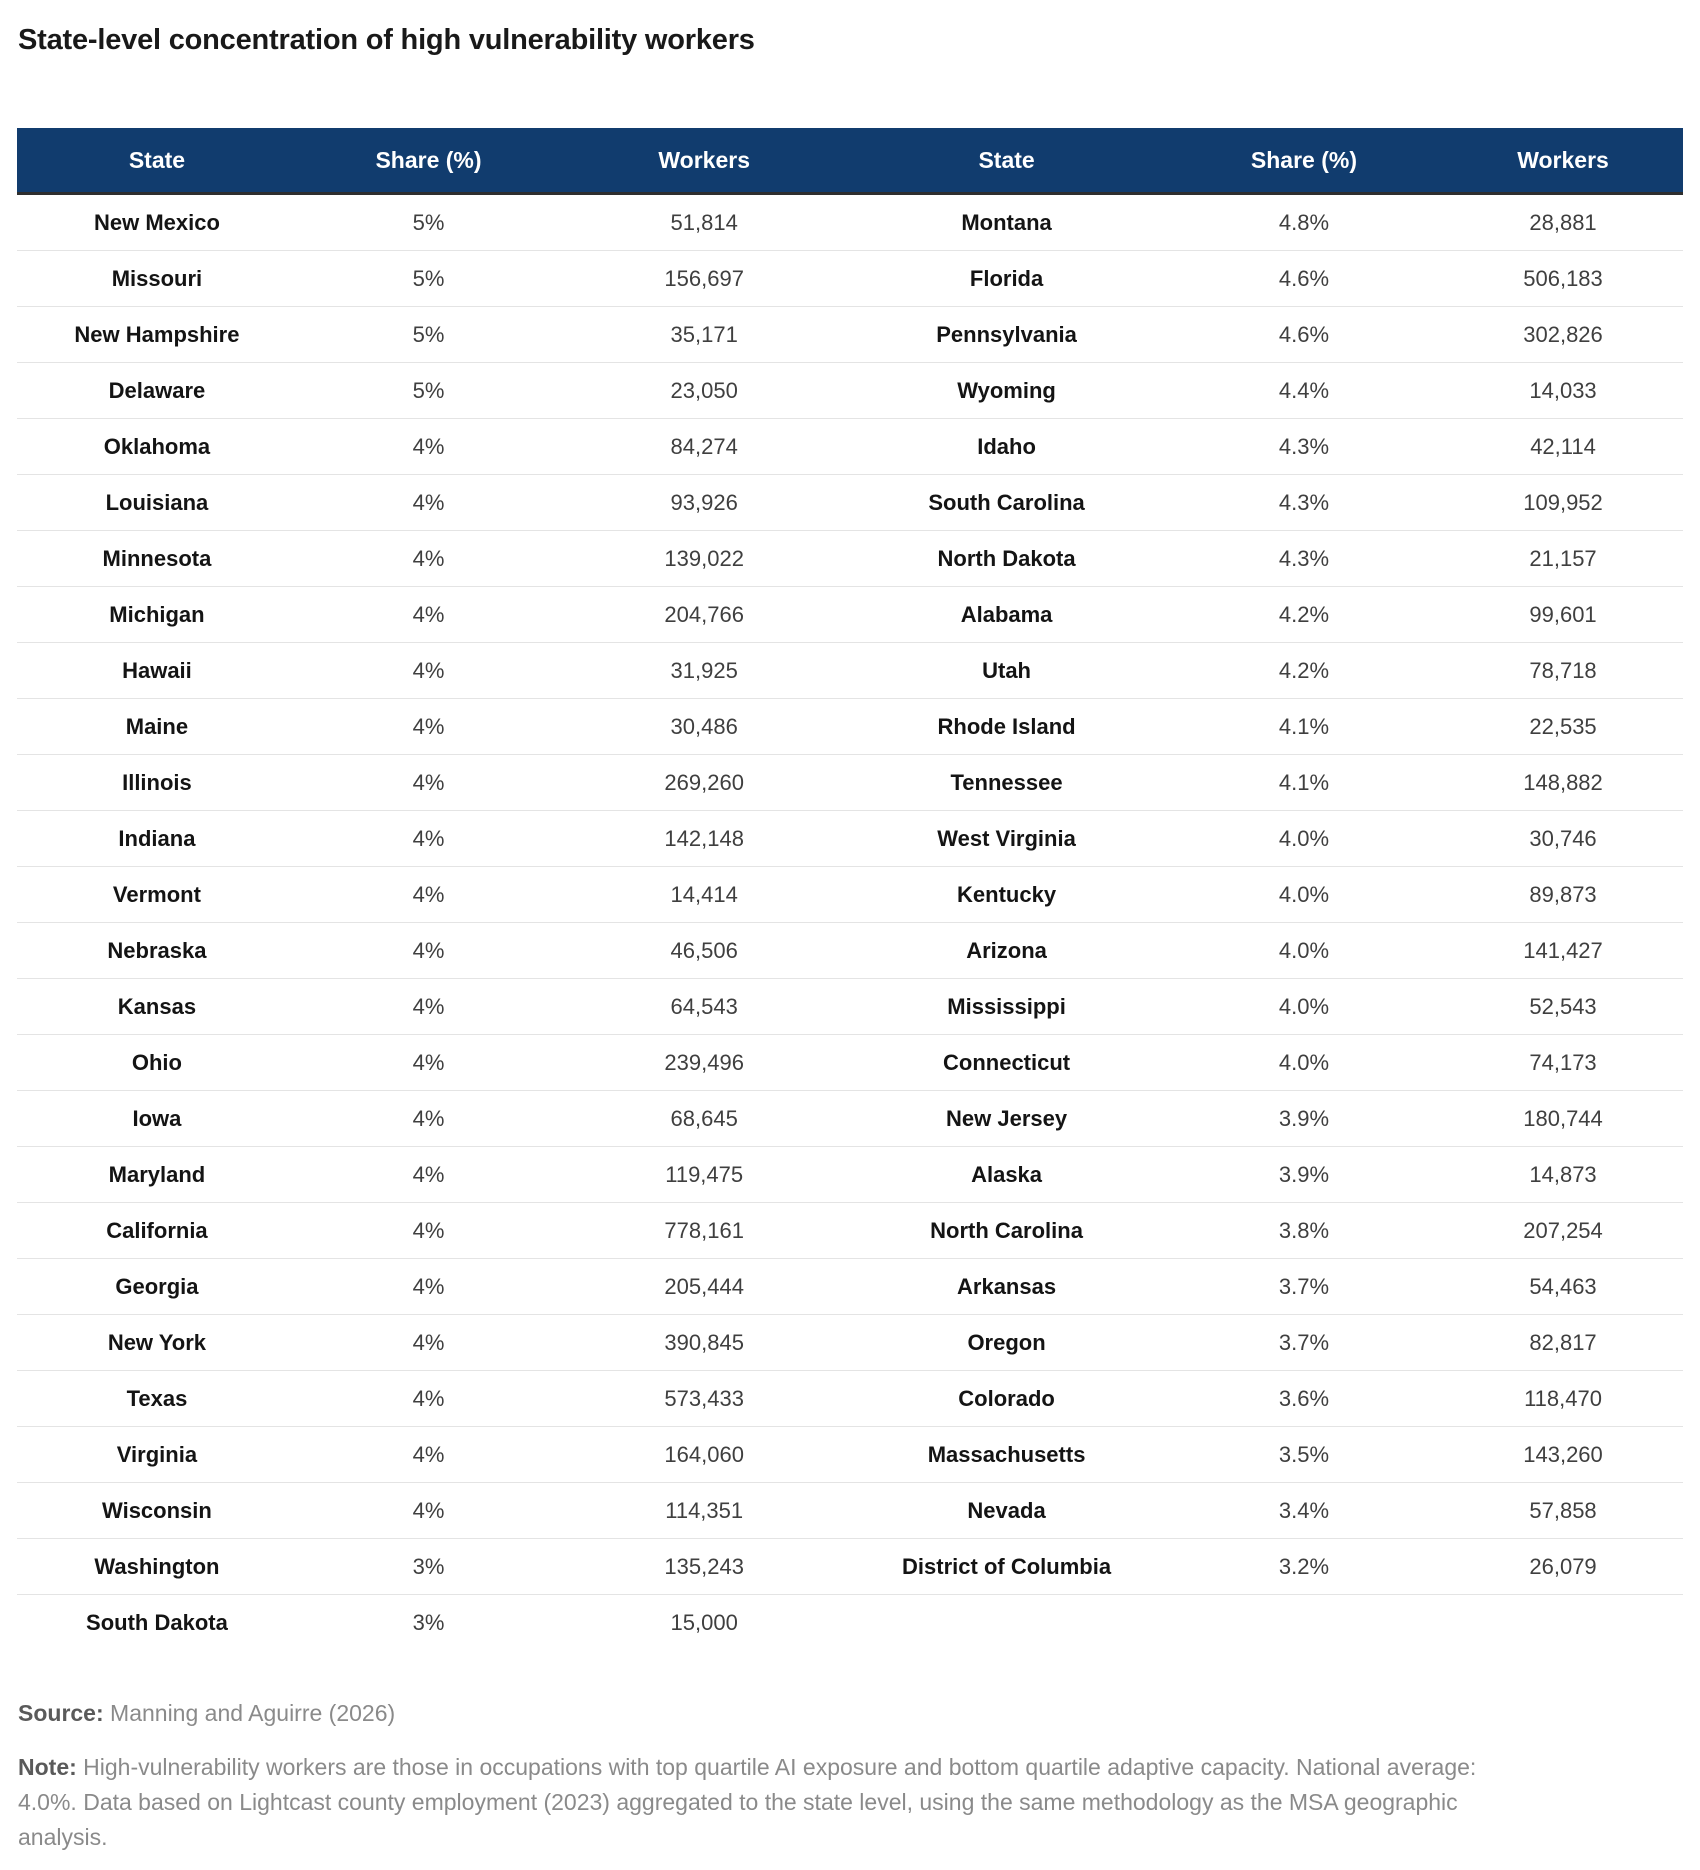 This screenshot has height=1870, width=1700. I want to click on state-cell: Nevada, so click(1006, 1510).